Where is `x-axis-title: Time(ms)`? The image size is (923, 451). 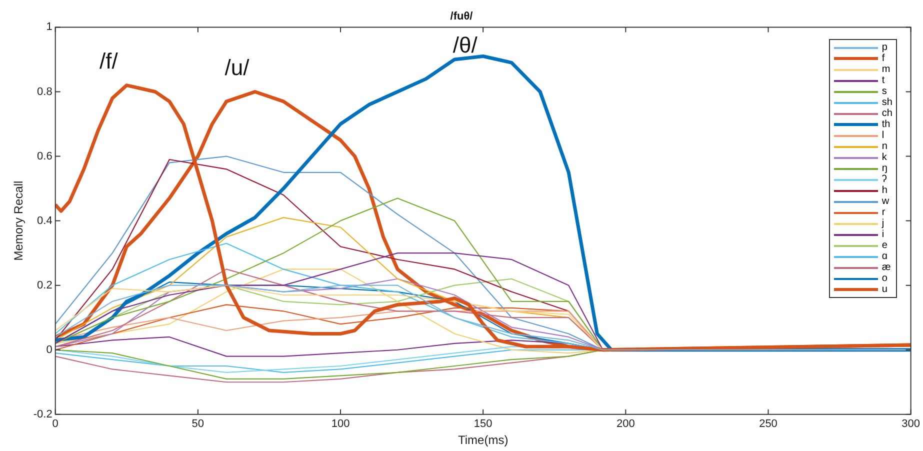 x-axis-title: Time(ms) is located at coordinates (483, 440).